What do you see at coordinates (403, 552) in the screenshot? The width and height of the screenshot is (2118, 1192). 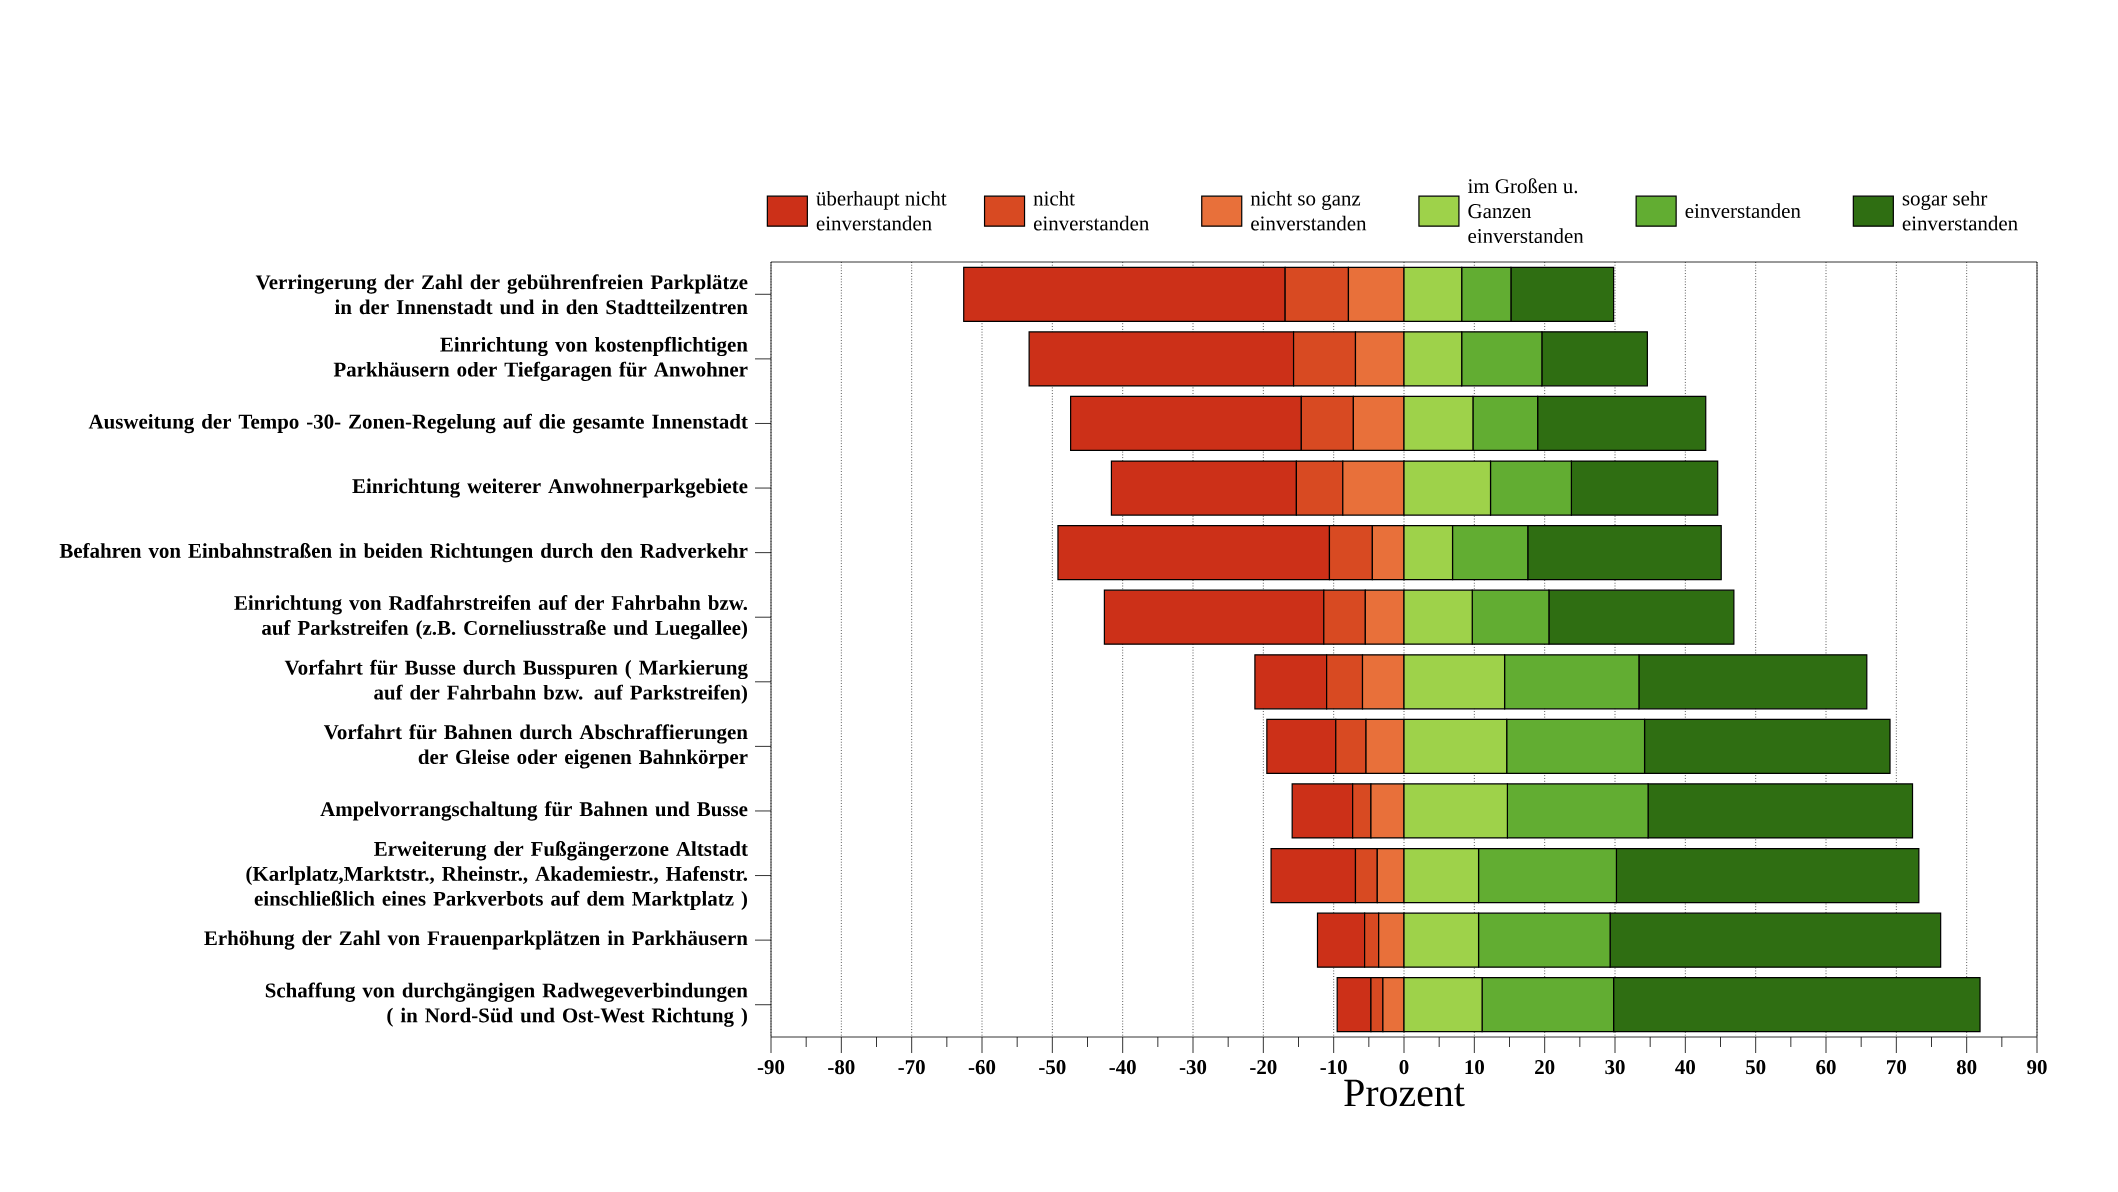 I see `y-tick-label: Befahren von Einbahnstraßen in beiden Richtungen durch den Radverkehr` at bounding box center [403, 552].